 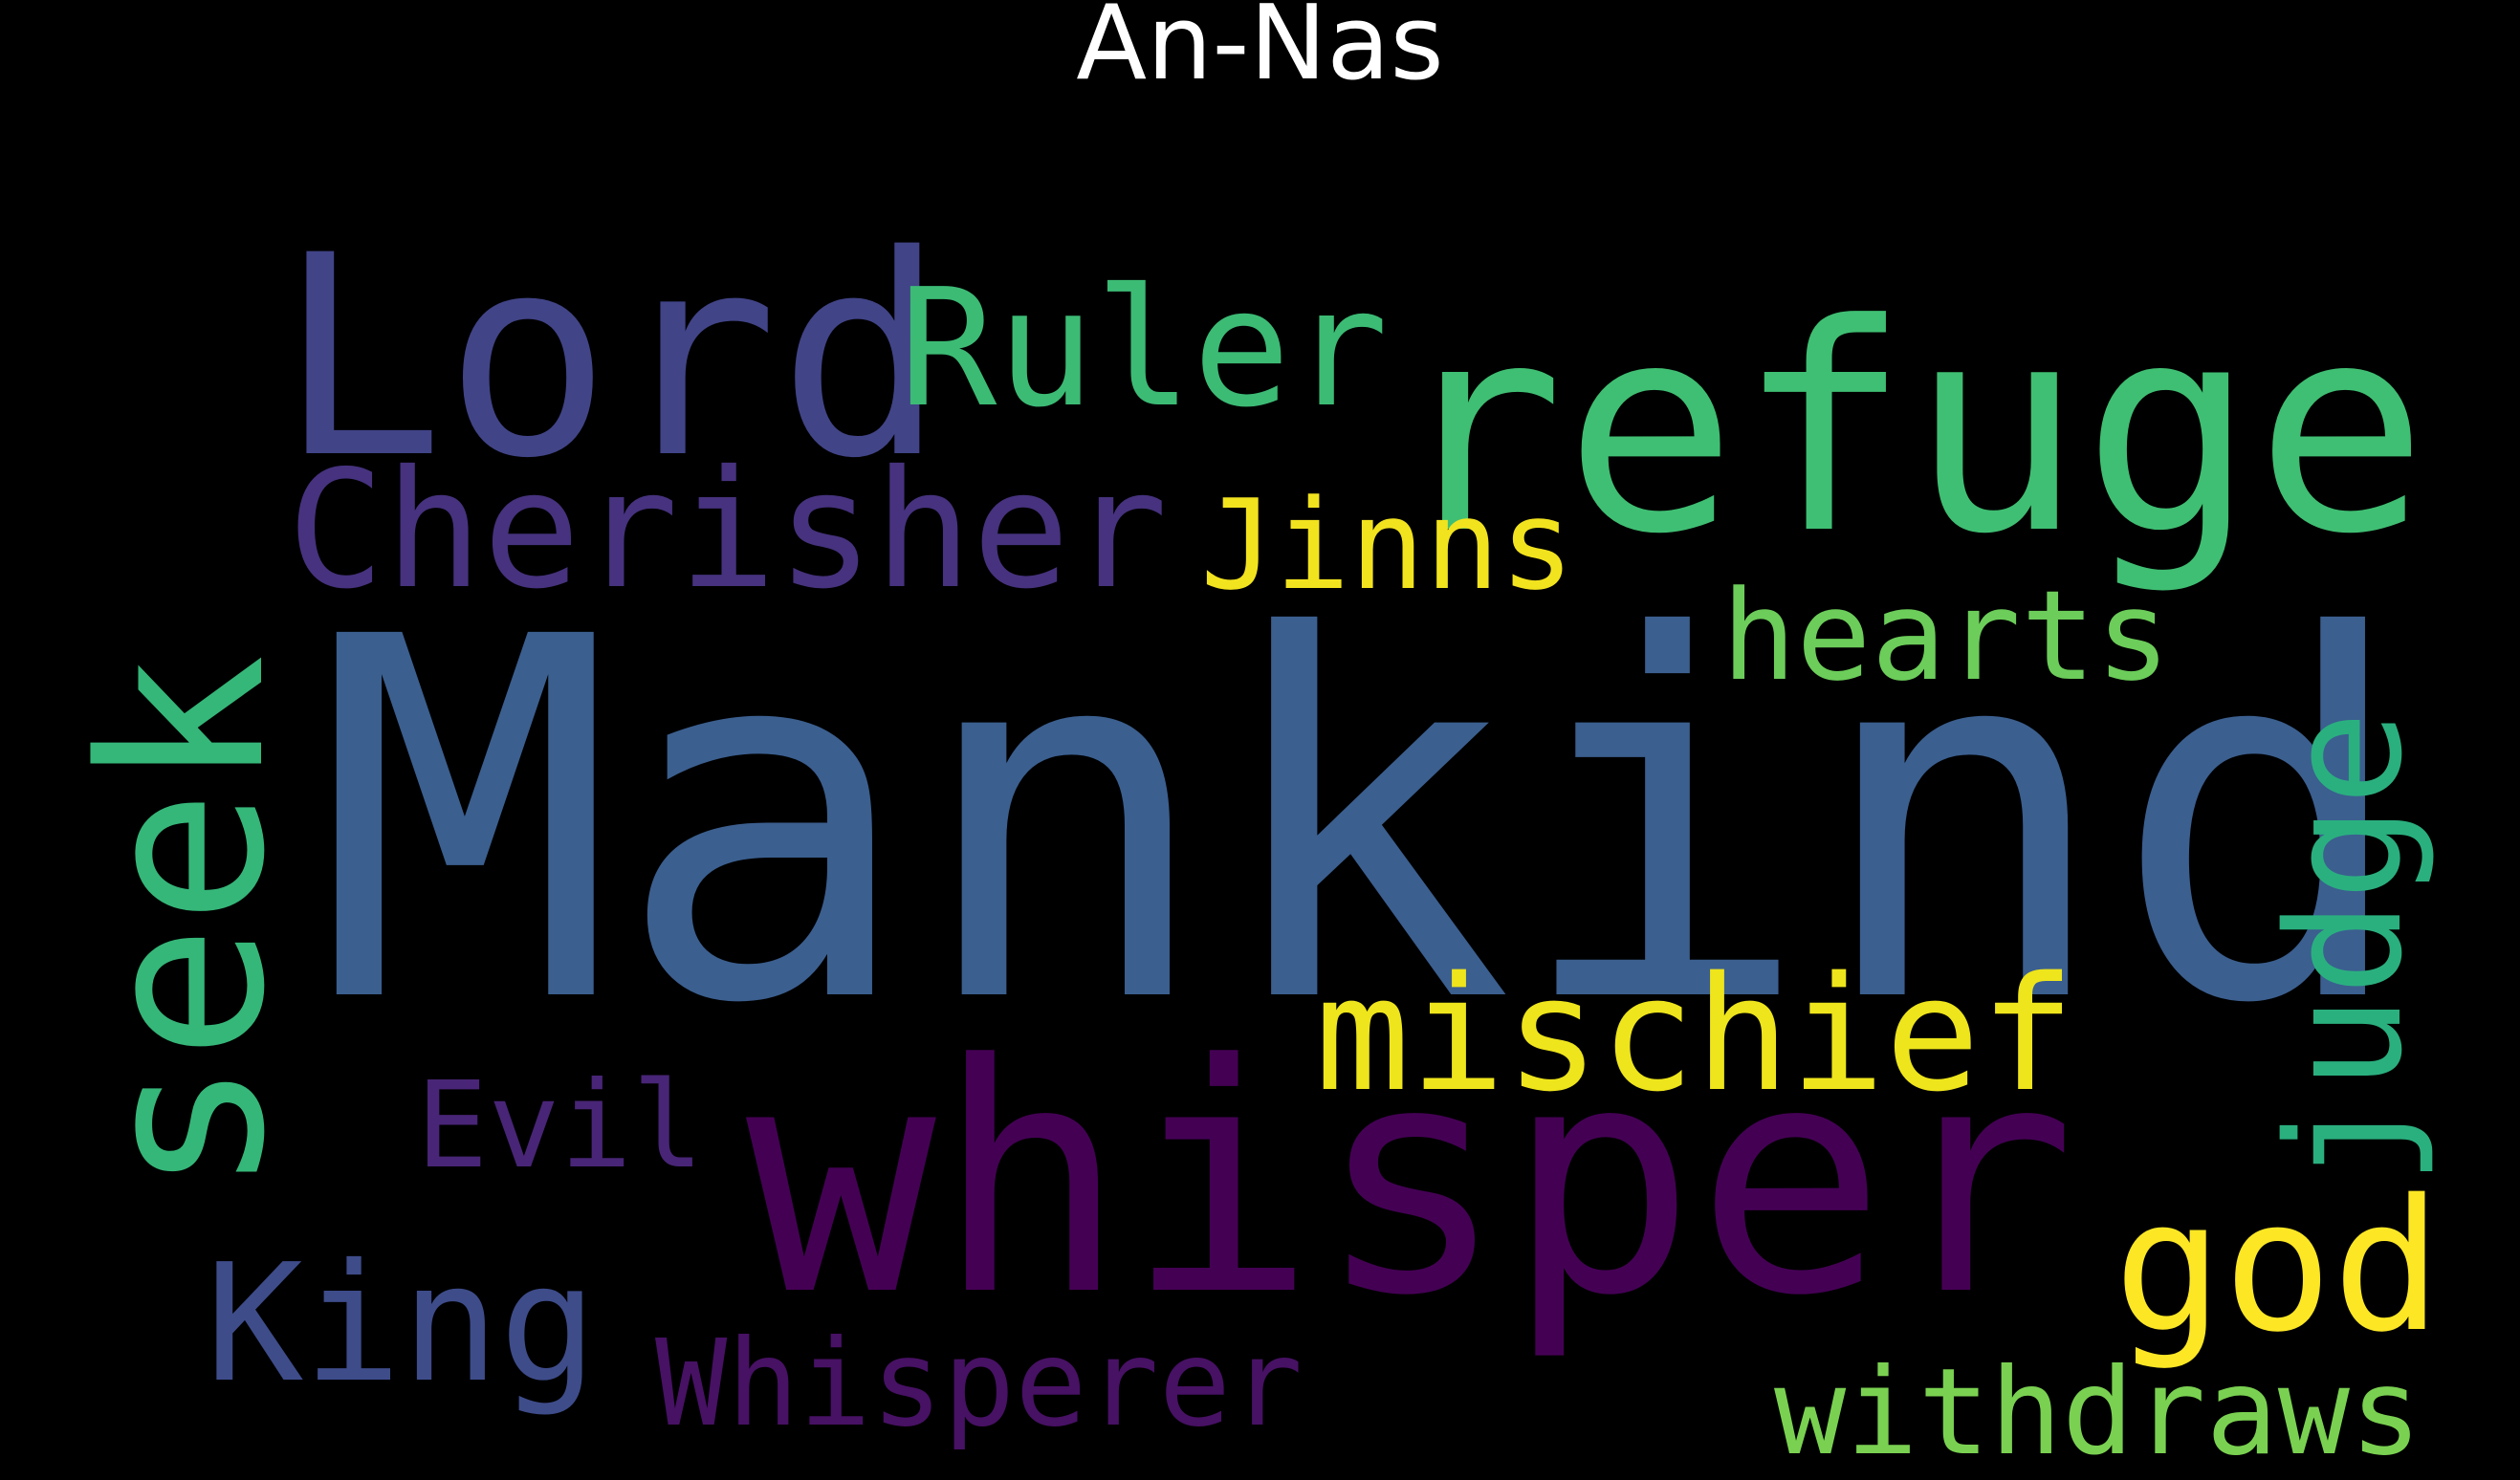 I want to click on word-refuge: refuge, so click(x=1909, y=430).